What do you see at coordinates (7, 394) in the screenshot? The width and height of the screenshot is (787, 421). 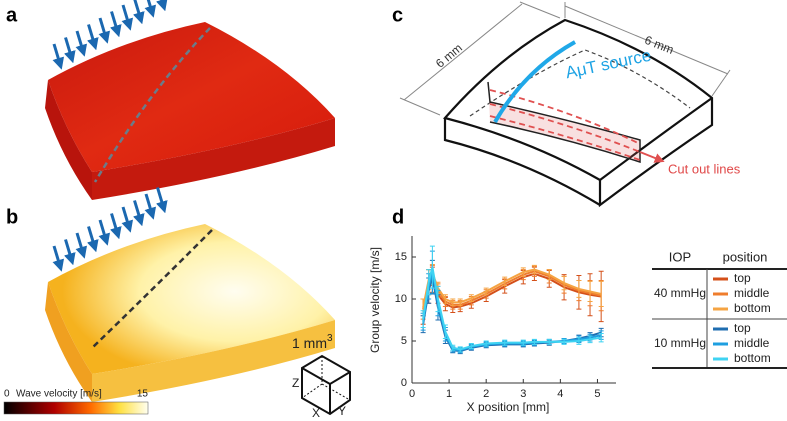 I see `colorbar-min: 0` at bounding box center [7, 394].